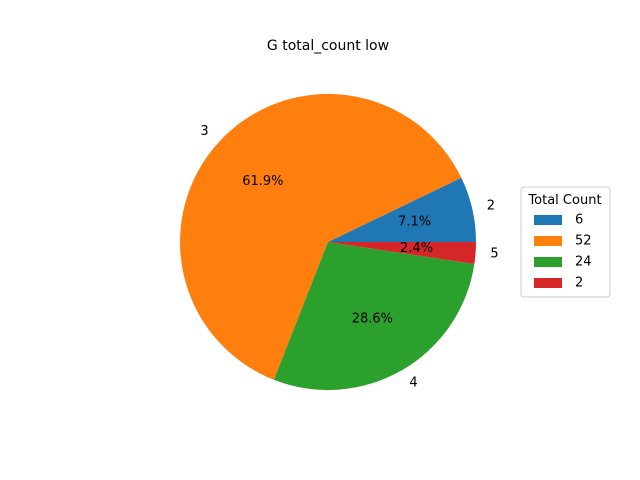  Describe the element at coordinates (583, 241) in the screenshot. I see `legend-label: 52` at that location.